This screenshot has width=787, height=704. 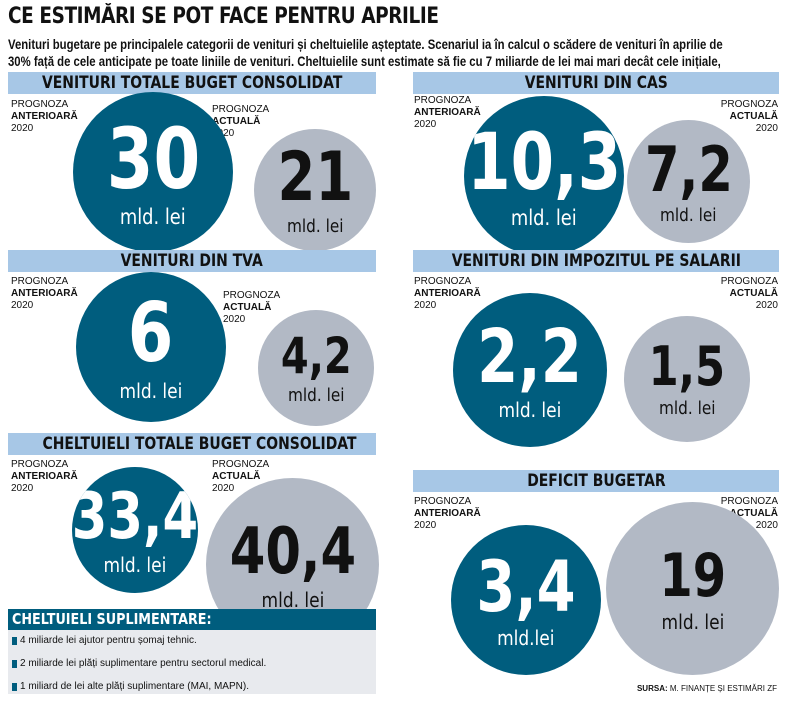 I want to click on current-value-bubble: 4,2 mld. lei, so click(x=316, y=368).